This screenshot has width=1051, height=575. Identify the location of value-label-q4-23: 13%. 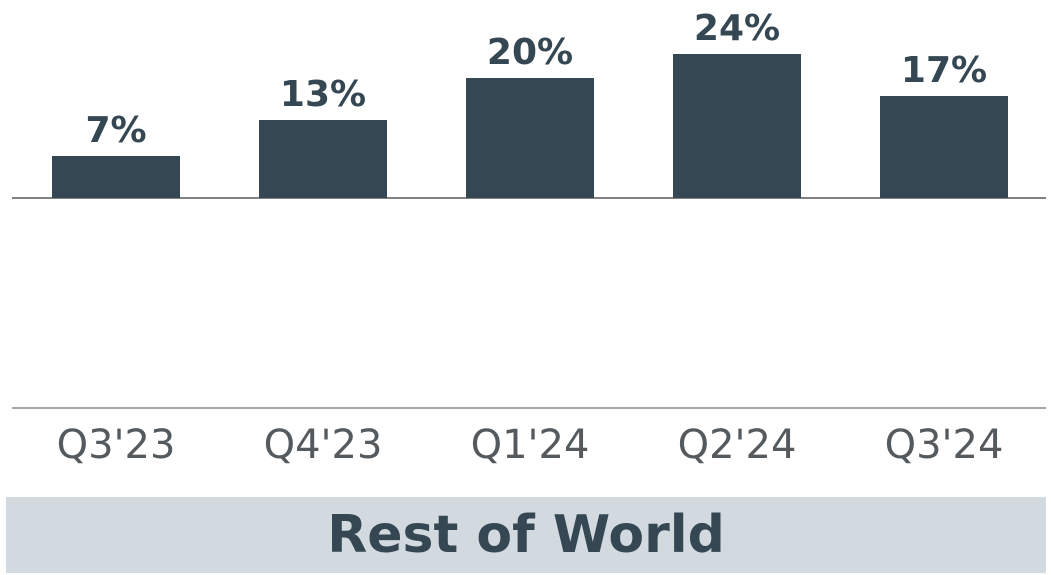
(323, 94).